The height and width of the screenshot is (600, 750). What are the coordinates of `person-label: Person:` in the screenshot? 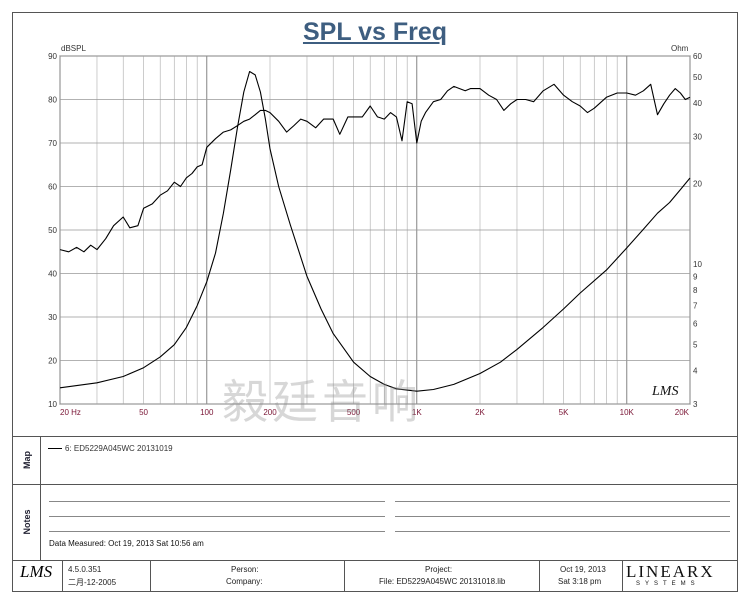 It's located at (245, 569).